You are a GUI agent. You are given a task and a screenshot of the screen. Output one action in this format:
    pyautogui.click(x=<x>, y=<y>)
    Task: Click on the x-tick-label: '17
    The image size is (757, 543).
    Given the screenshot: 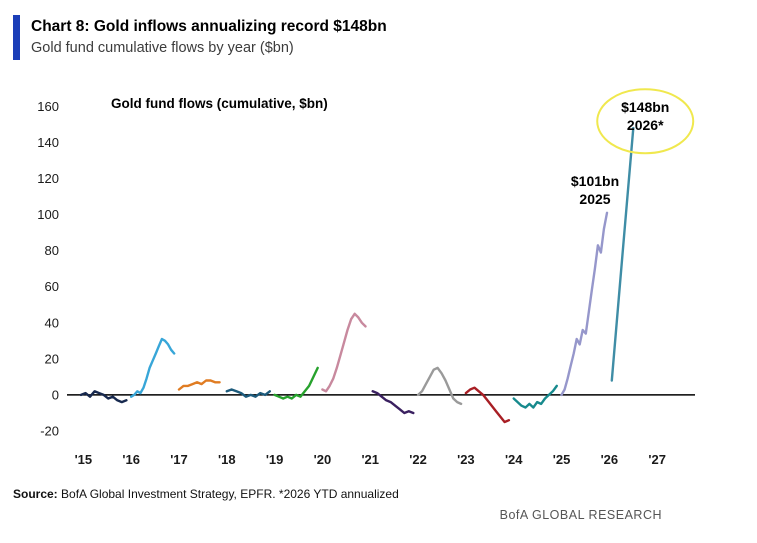 What is the action you would take?
    pyautogui.click(x=179, y=459)
    